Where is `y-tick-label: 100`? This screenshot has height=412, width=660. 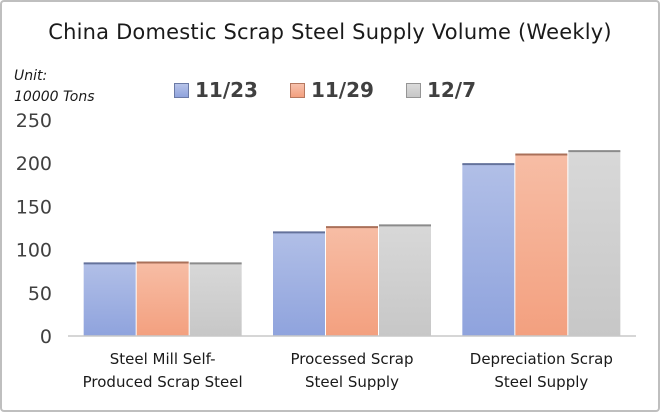
y-tick-label: 100 is located at coordinates (34, 251).